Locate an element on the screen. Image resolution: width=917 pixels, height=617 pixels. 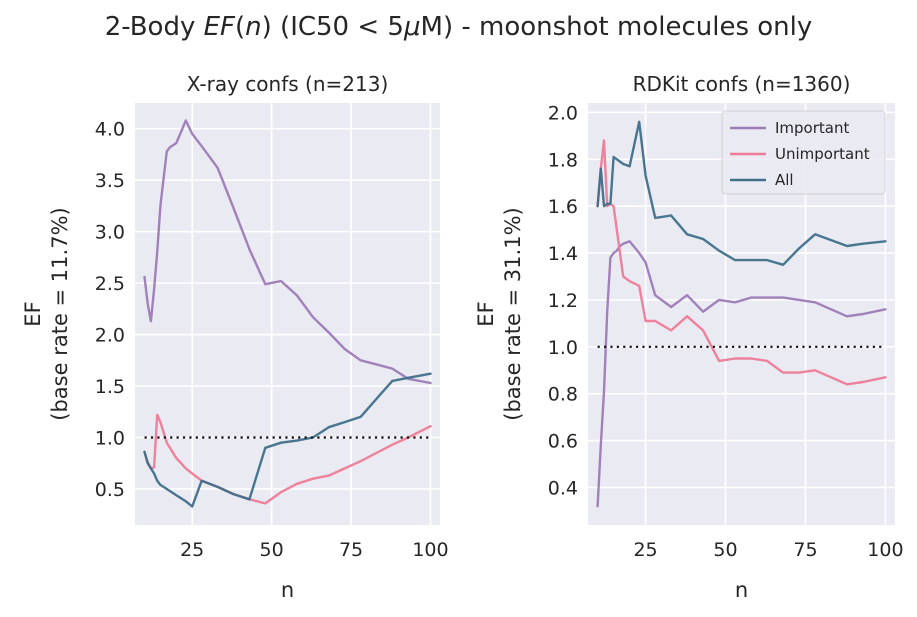
y-tick-label: 1.2 is located at coordinates (563, 301).